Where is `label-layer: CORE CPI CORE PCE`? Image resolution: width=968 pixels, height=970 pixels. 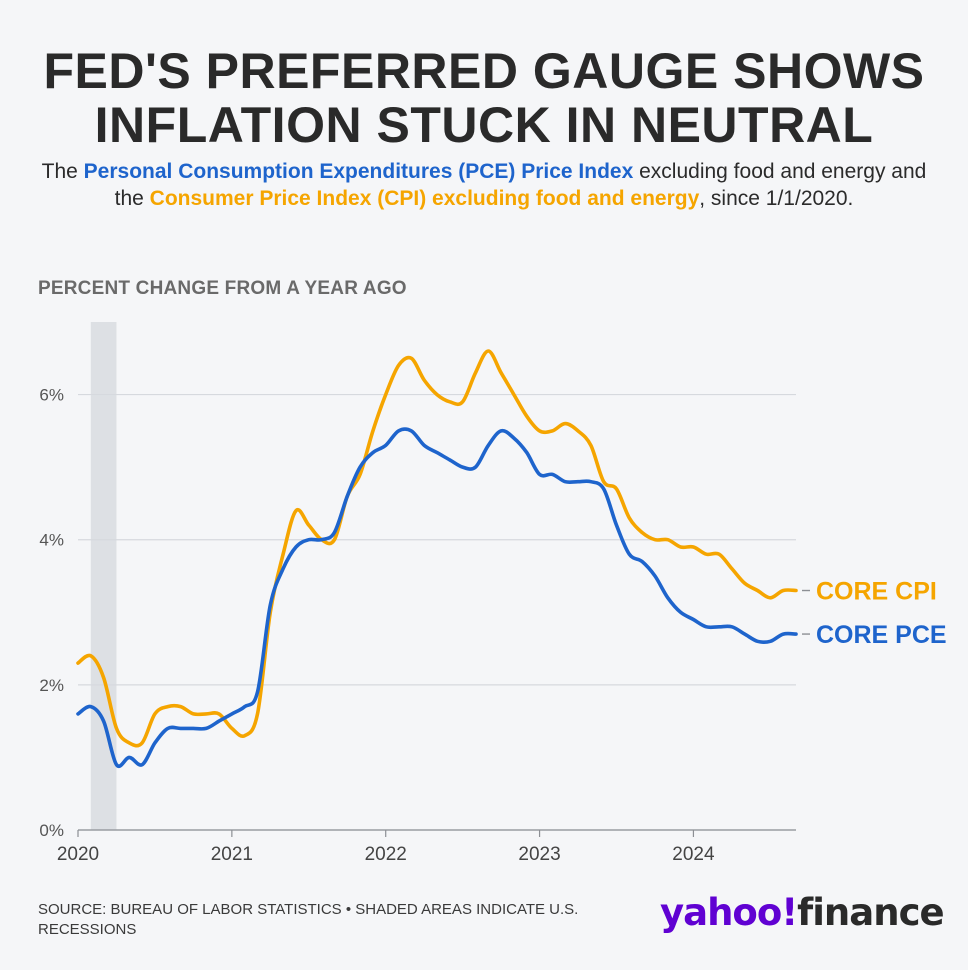
label-layer: CORE CPI CORE PCE is located at coordinates (874, 613).